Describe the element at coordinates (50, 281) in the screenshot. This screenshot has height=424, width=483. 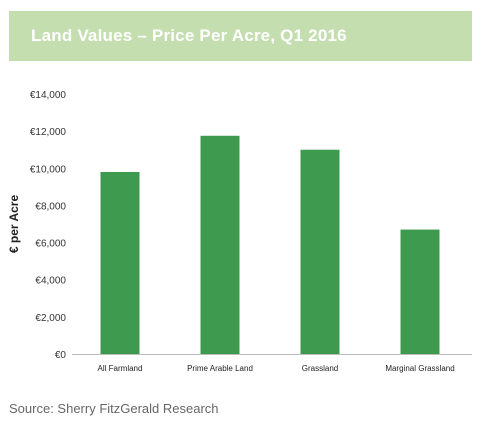
I see `y-tick-label: €4,000` at that location.